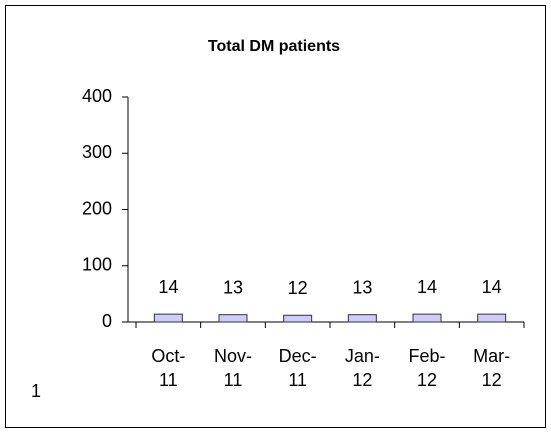  What do you see at coordinates (168, 368) in the screenshot?
I see `x-tick-label: Oct- 11` at bounding box center [168, 368].